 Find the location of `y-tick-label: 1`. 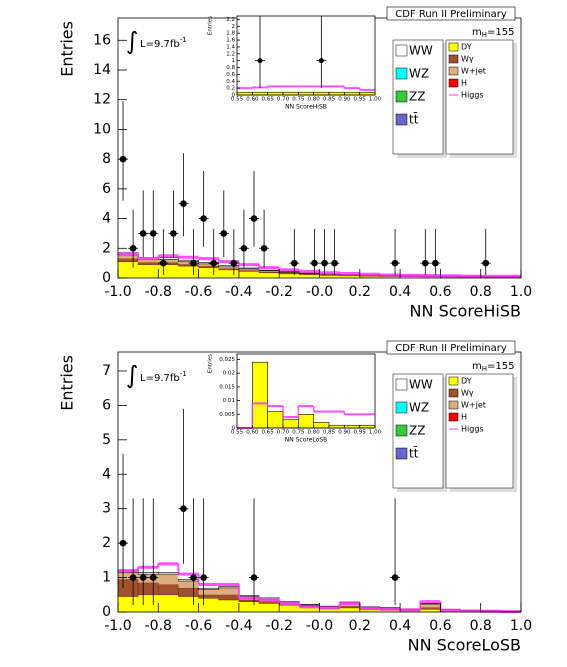

y-tick-label: 1 is located at coordinates (106, 578).